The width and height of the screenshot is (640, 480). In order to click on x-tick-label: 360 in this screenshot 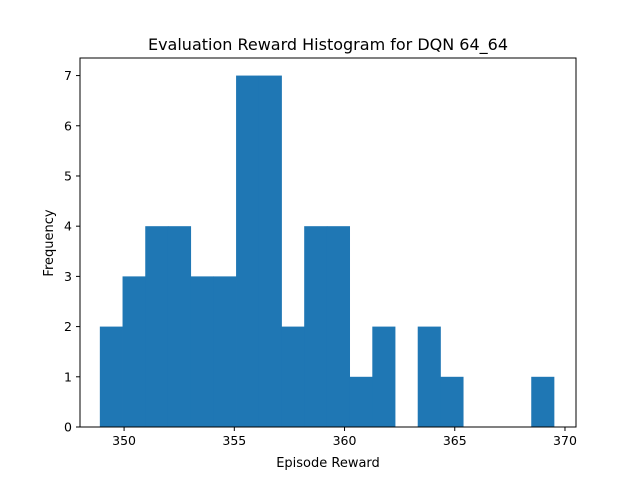, I will do `click(345, 440)`.